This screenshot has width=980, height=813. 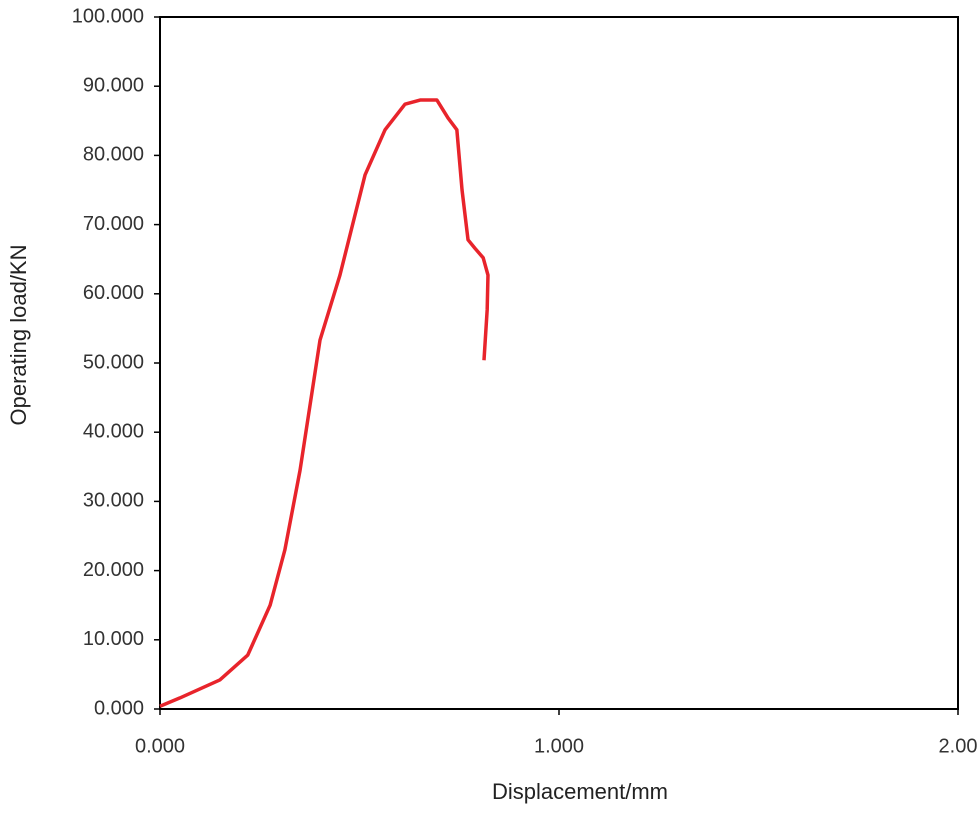 I want to click on x-tick-label: 1.000, so click(x=559, y=746).